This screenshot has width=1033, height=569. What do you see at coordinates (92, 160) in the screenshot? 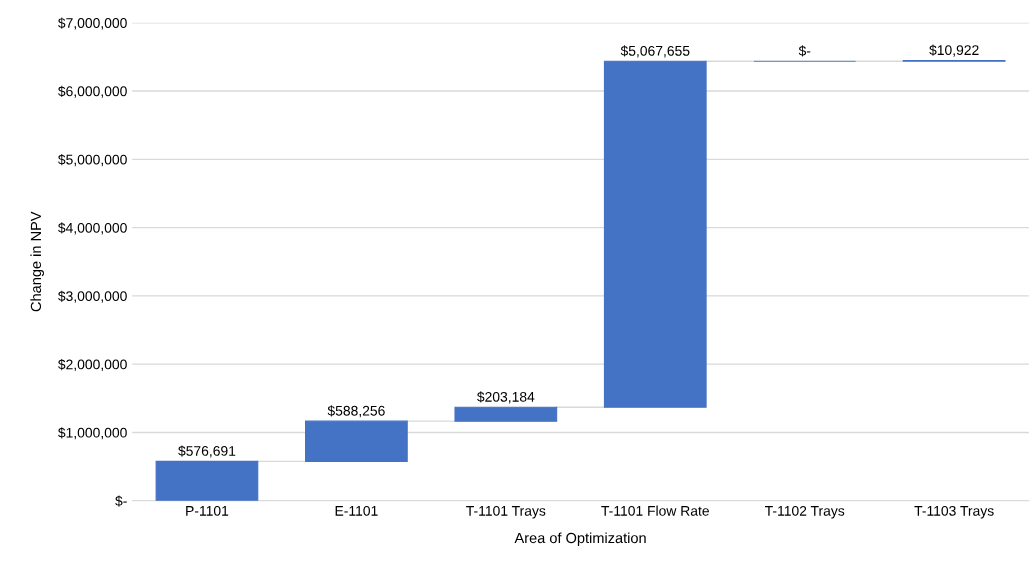
I see `y-tick-label: $5,000,000` at bounding box center [92, 160].